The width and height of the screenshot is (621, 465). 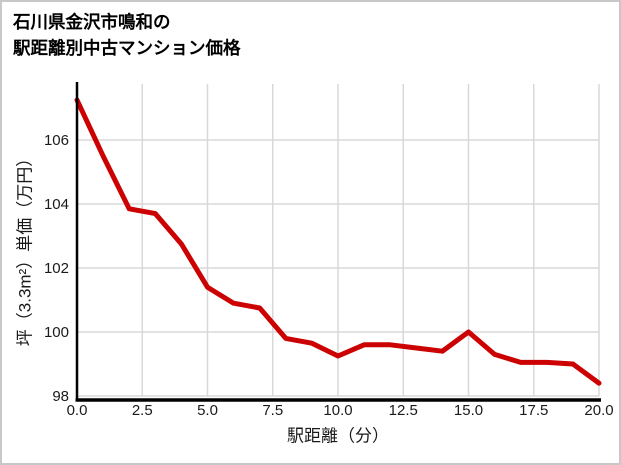 What do you see at coordinates (598, 410) in the screenshot?
I see `x-tick-label: 20.0` at bounding box center [598, 410].